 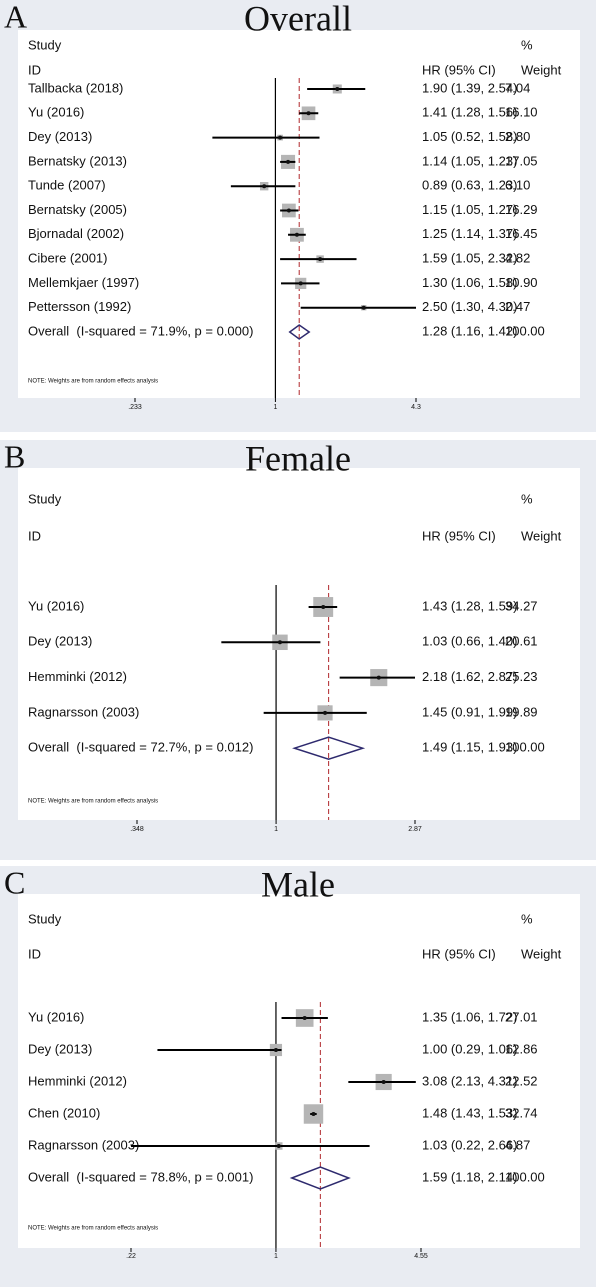 What do you see at coordinates (469, 160) in the screenshot?
I see `hr-label: 1.14 (1.05, 1.23)` at bounding box center [469, 160].